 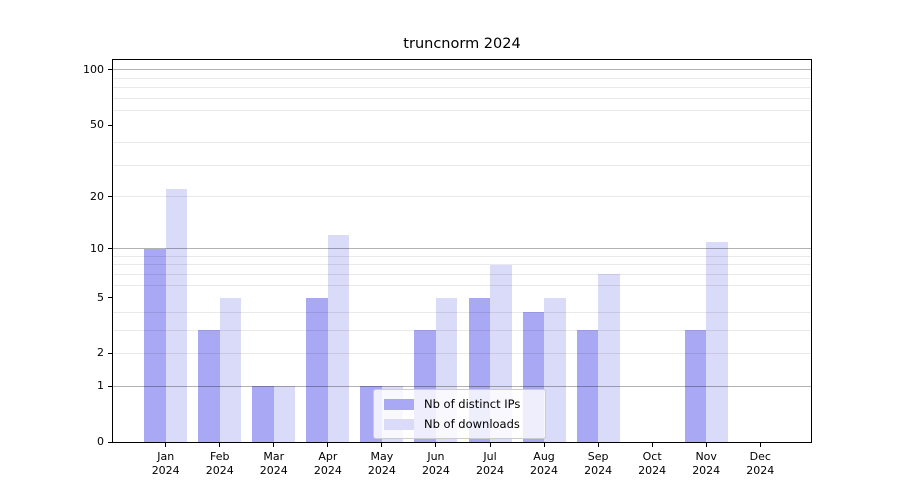 I want to click on legend-swatch-distinct-ips, so click(x=399, y=404).